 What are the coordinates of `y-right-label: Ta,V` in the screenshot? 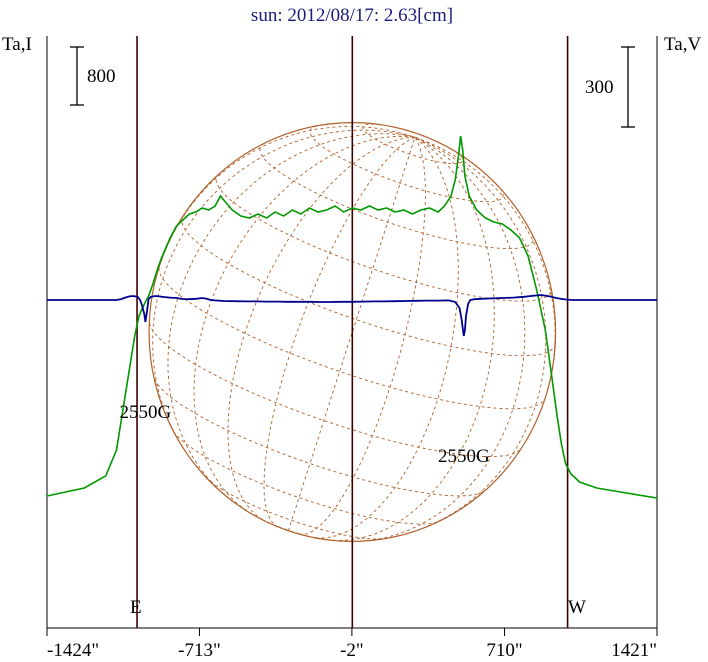 It's located at (682, 44).